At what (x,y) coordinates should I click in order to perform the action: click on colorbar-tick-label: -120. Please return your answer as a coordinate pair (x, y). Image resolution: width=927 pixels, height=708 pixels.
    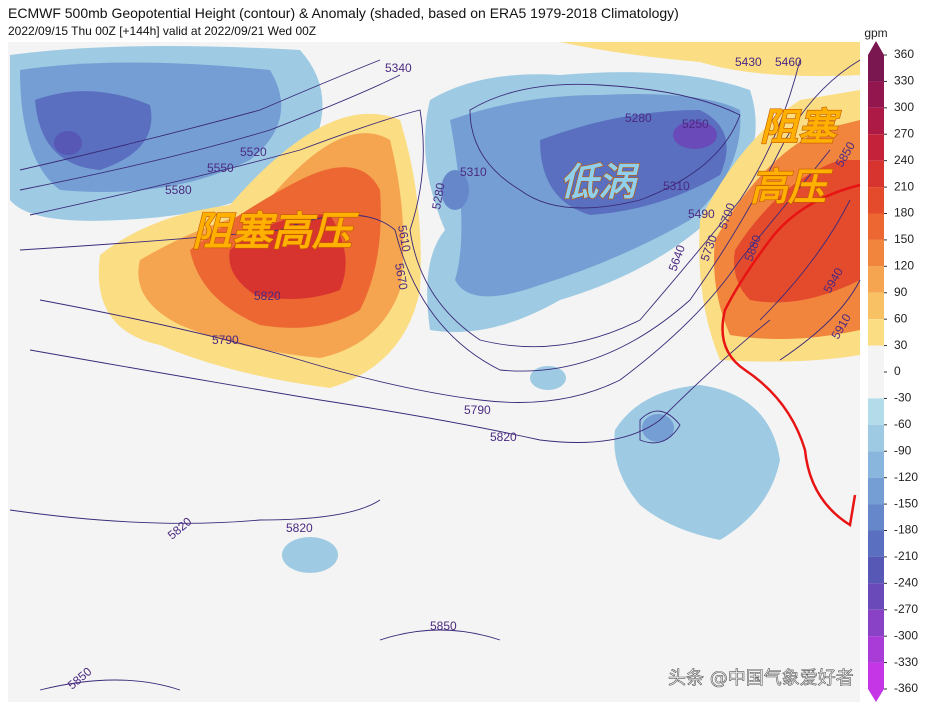
    Looking at the image, I should click on (906, 477).